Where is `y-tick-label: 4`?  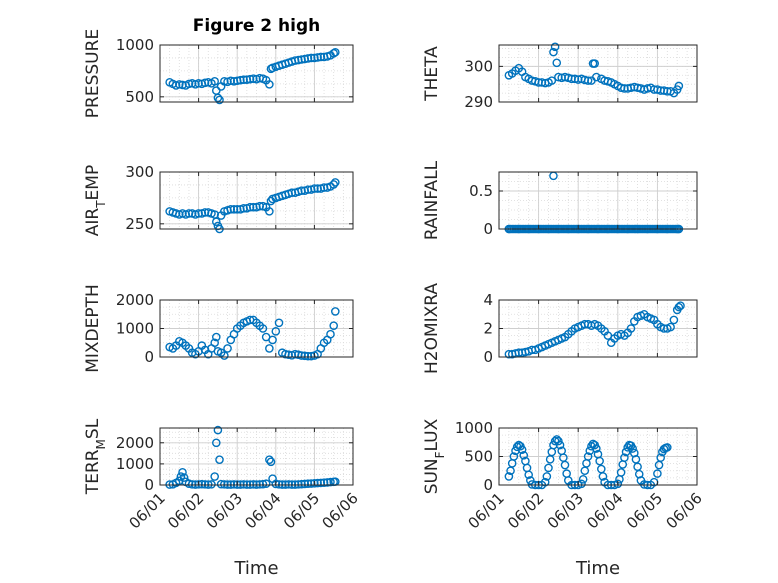
y-tick-label: 4 is located at coordinates (488, 300).